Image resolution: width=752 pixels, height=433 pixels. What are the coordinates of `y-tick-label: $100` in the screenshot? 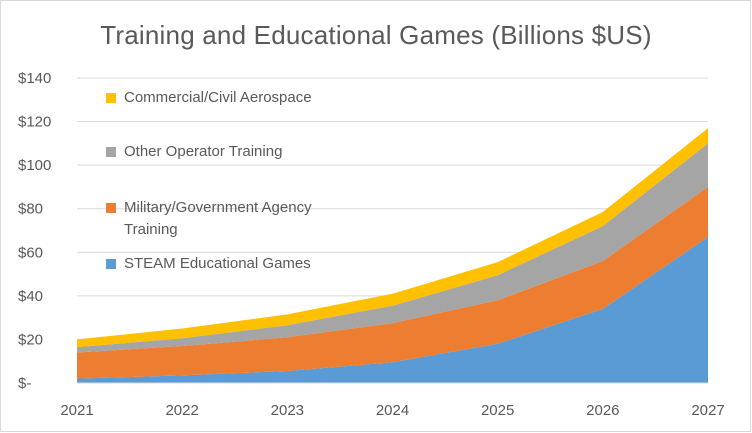 It's located at (34, 165).